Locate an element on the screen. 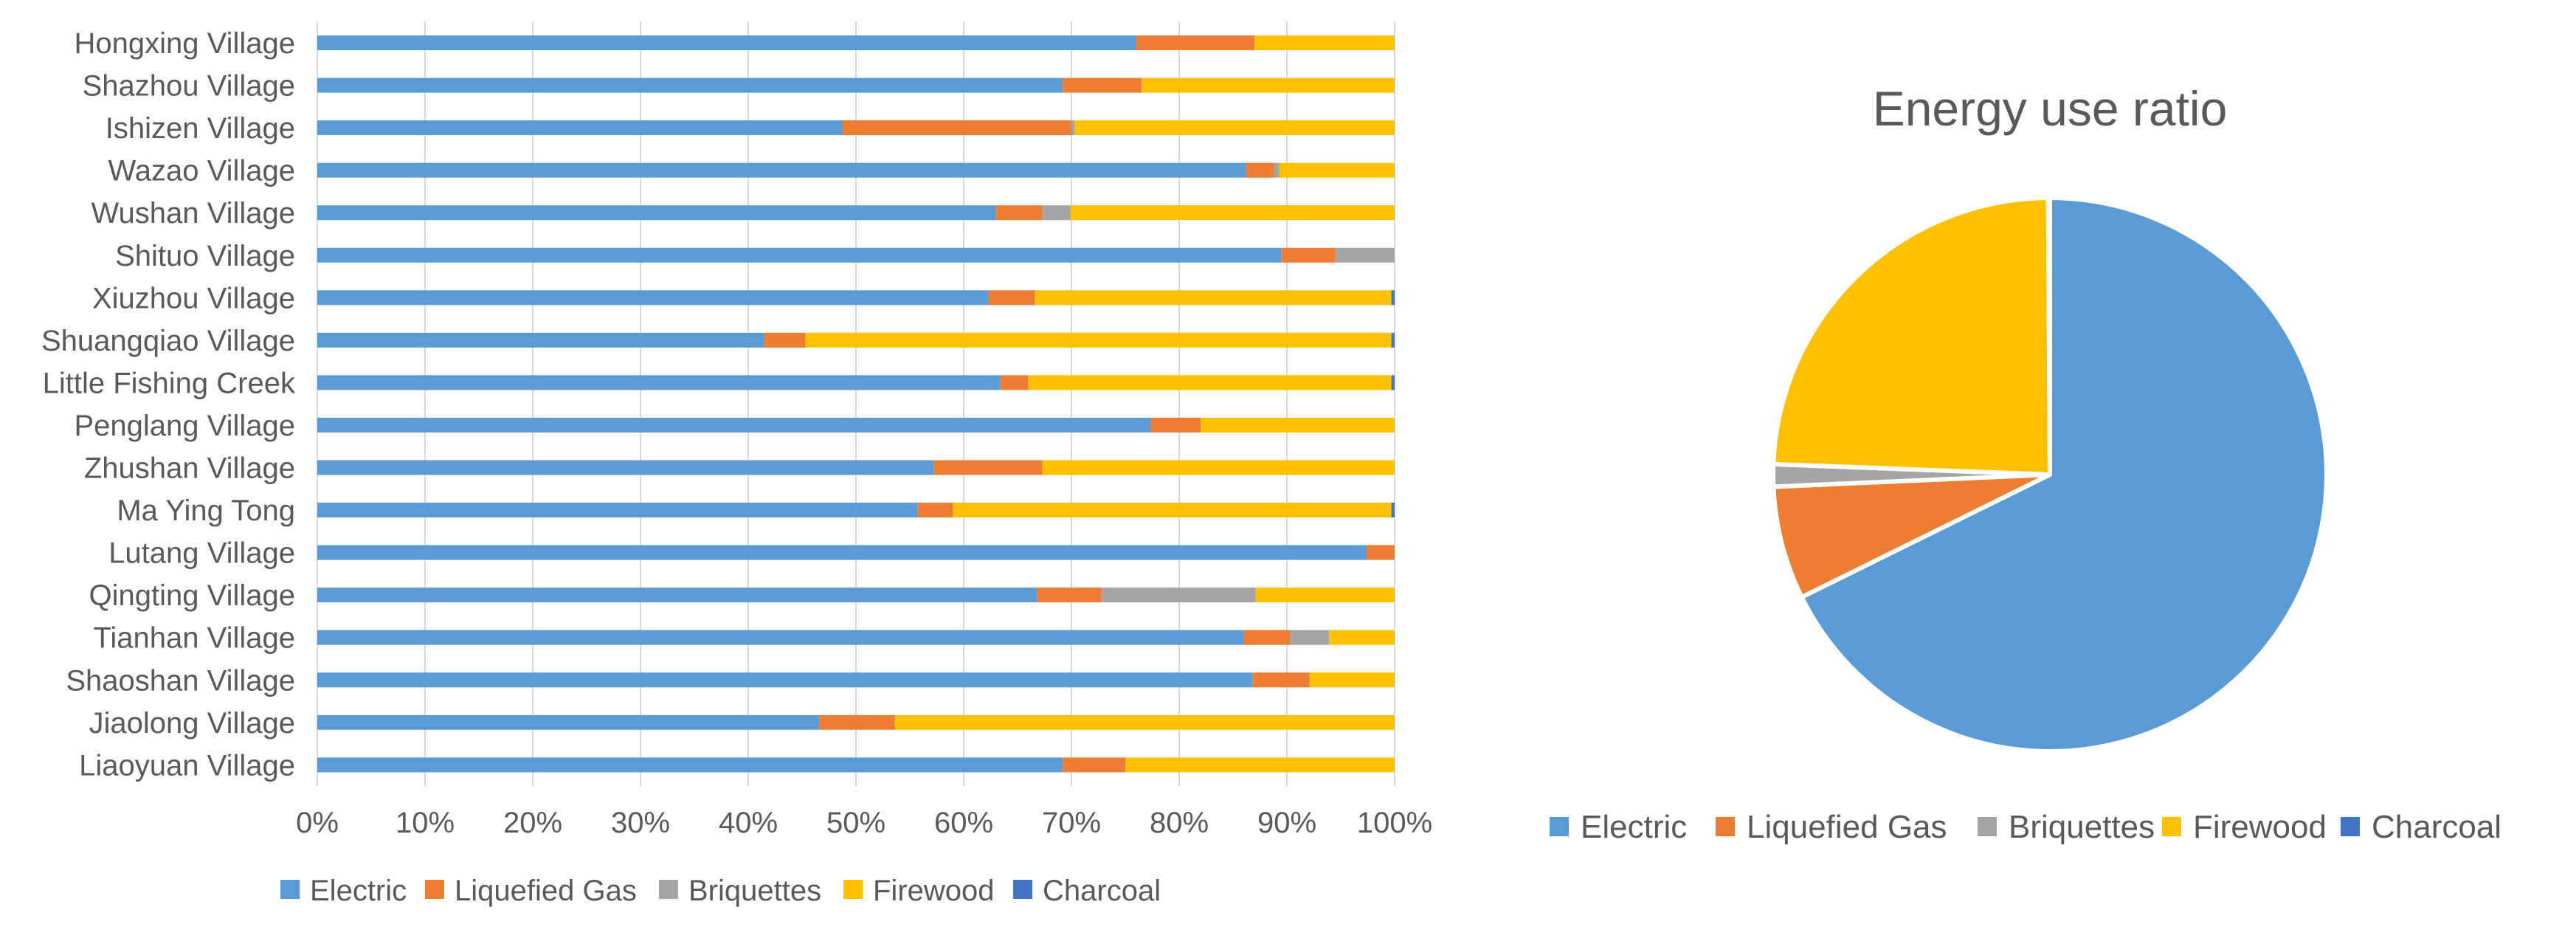  category-label: Lutang Village is located at coordinates (202, 553).